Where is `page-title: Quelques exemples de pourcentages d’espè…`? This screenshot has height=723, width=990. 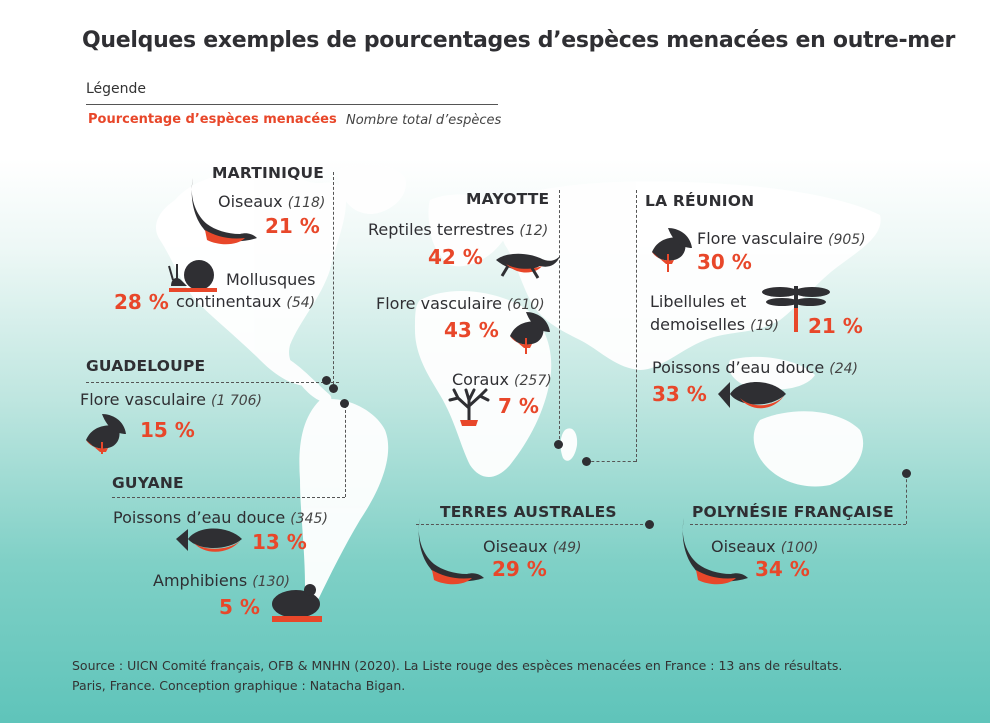
page-title: Quelques exemples de pourcentages d’espè… is located at coordinates (519, 40).